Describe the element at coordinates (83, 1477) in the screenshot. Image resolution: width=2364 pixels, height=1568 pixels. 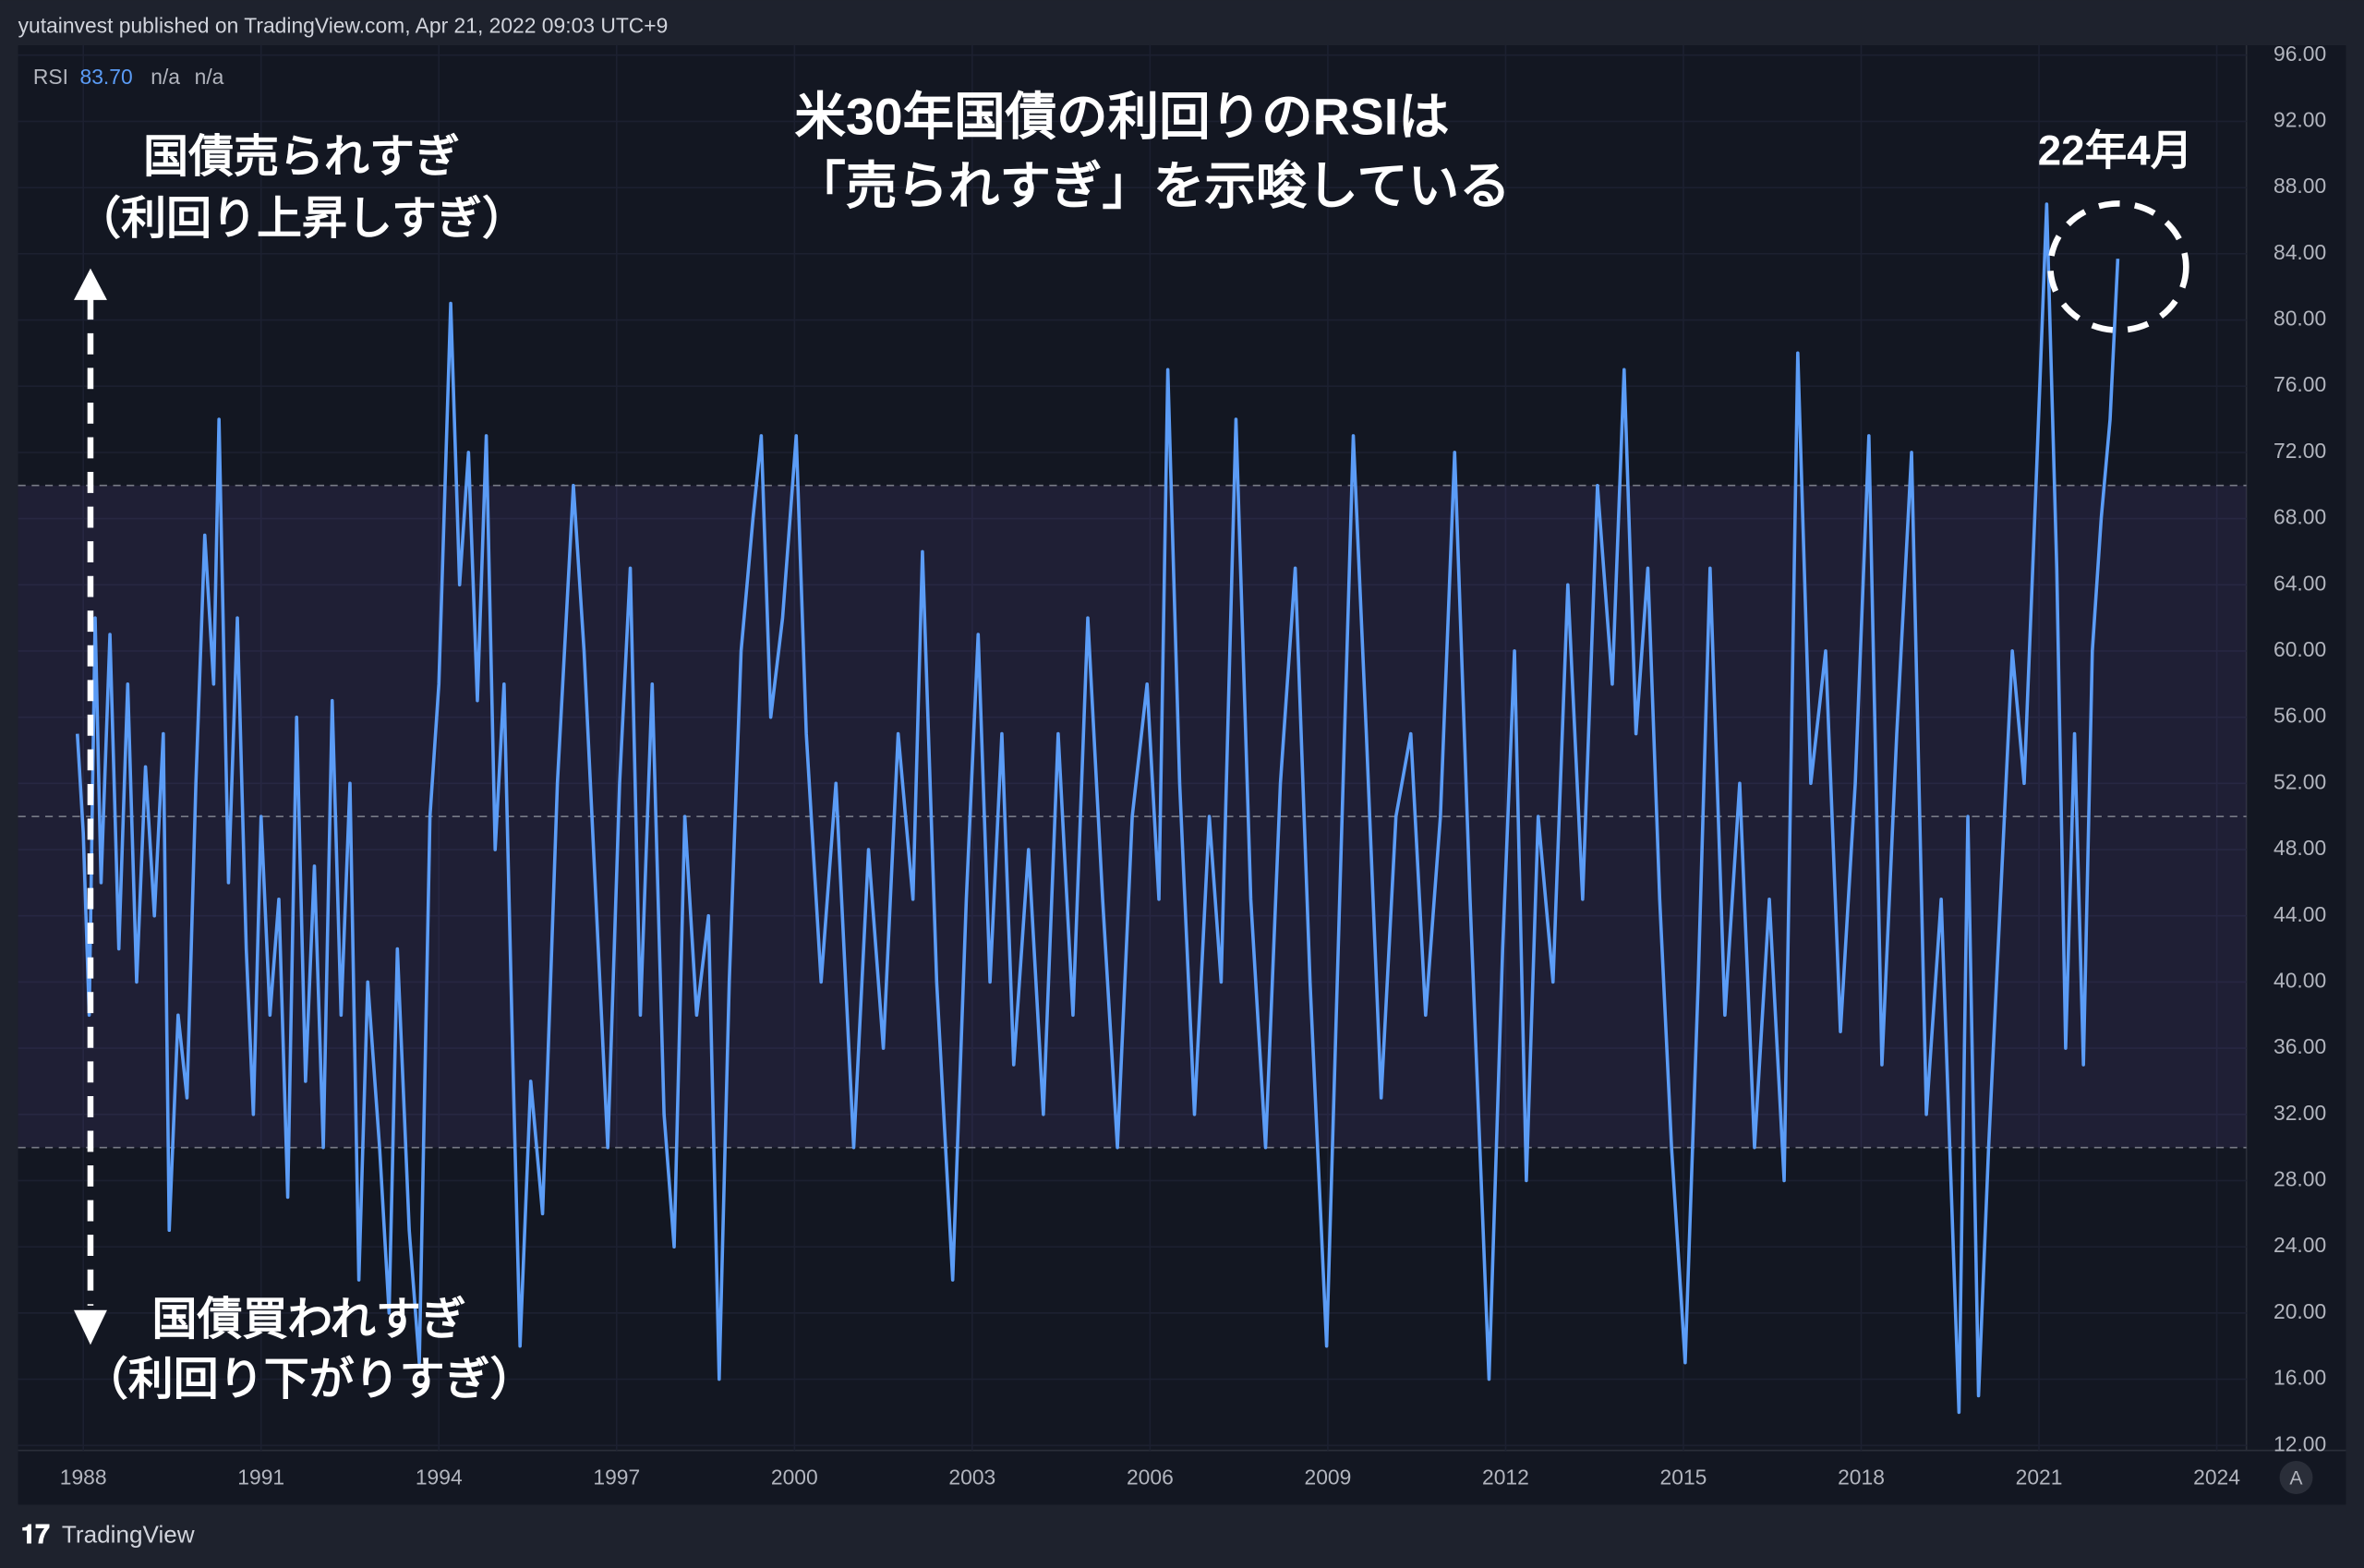
I see `x-tick-label: 1988` at that location.